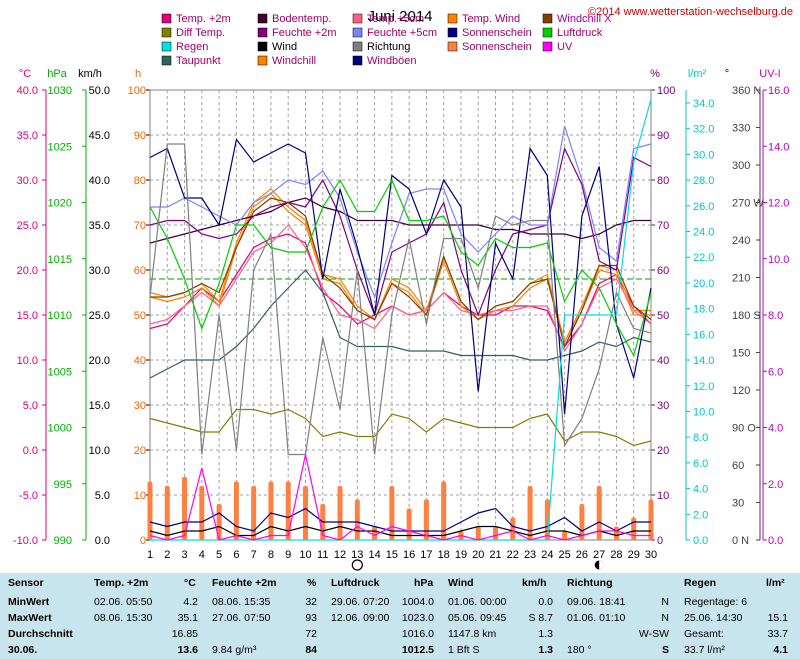 Image resolution: width=800 pixels, height=659 pixels. Describe the element at coordinates (360, 618) in the screenshot. I see `table-cell-l-time: 12.06. 09:00` at that location.